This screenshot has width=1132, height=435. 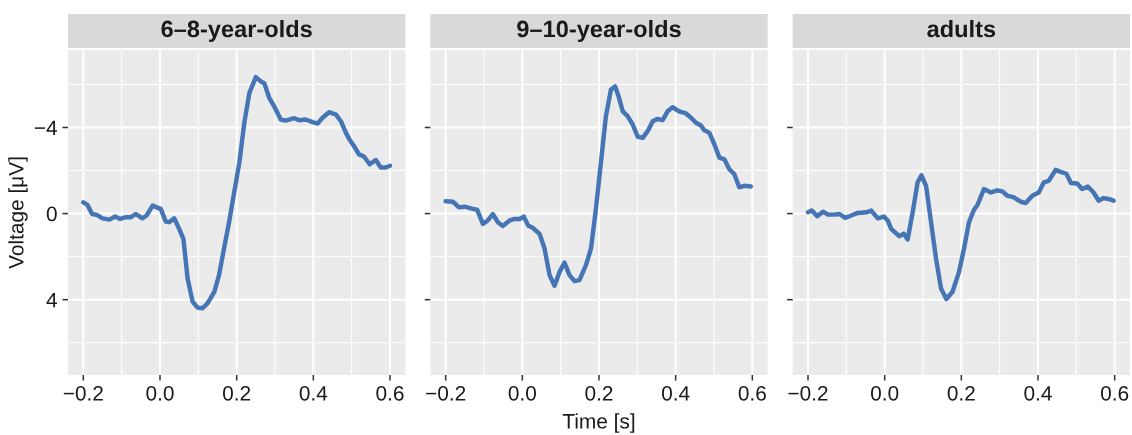 What do you see at coordinates (51, 300) in the screenshot?
I see `y-tick-label: 4` at bounding box center [51, 300].